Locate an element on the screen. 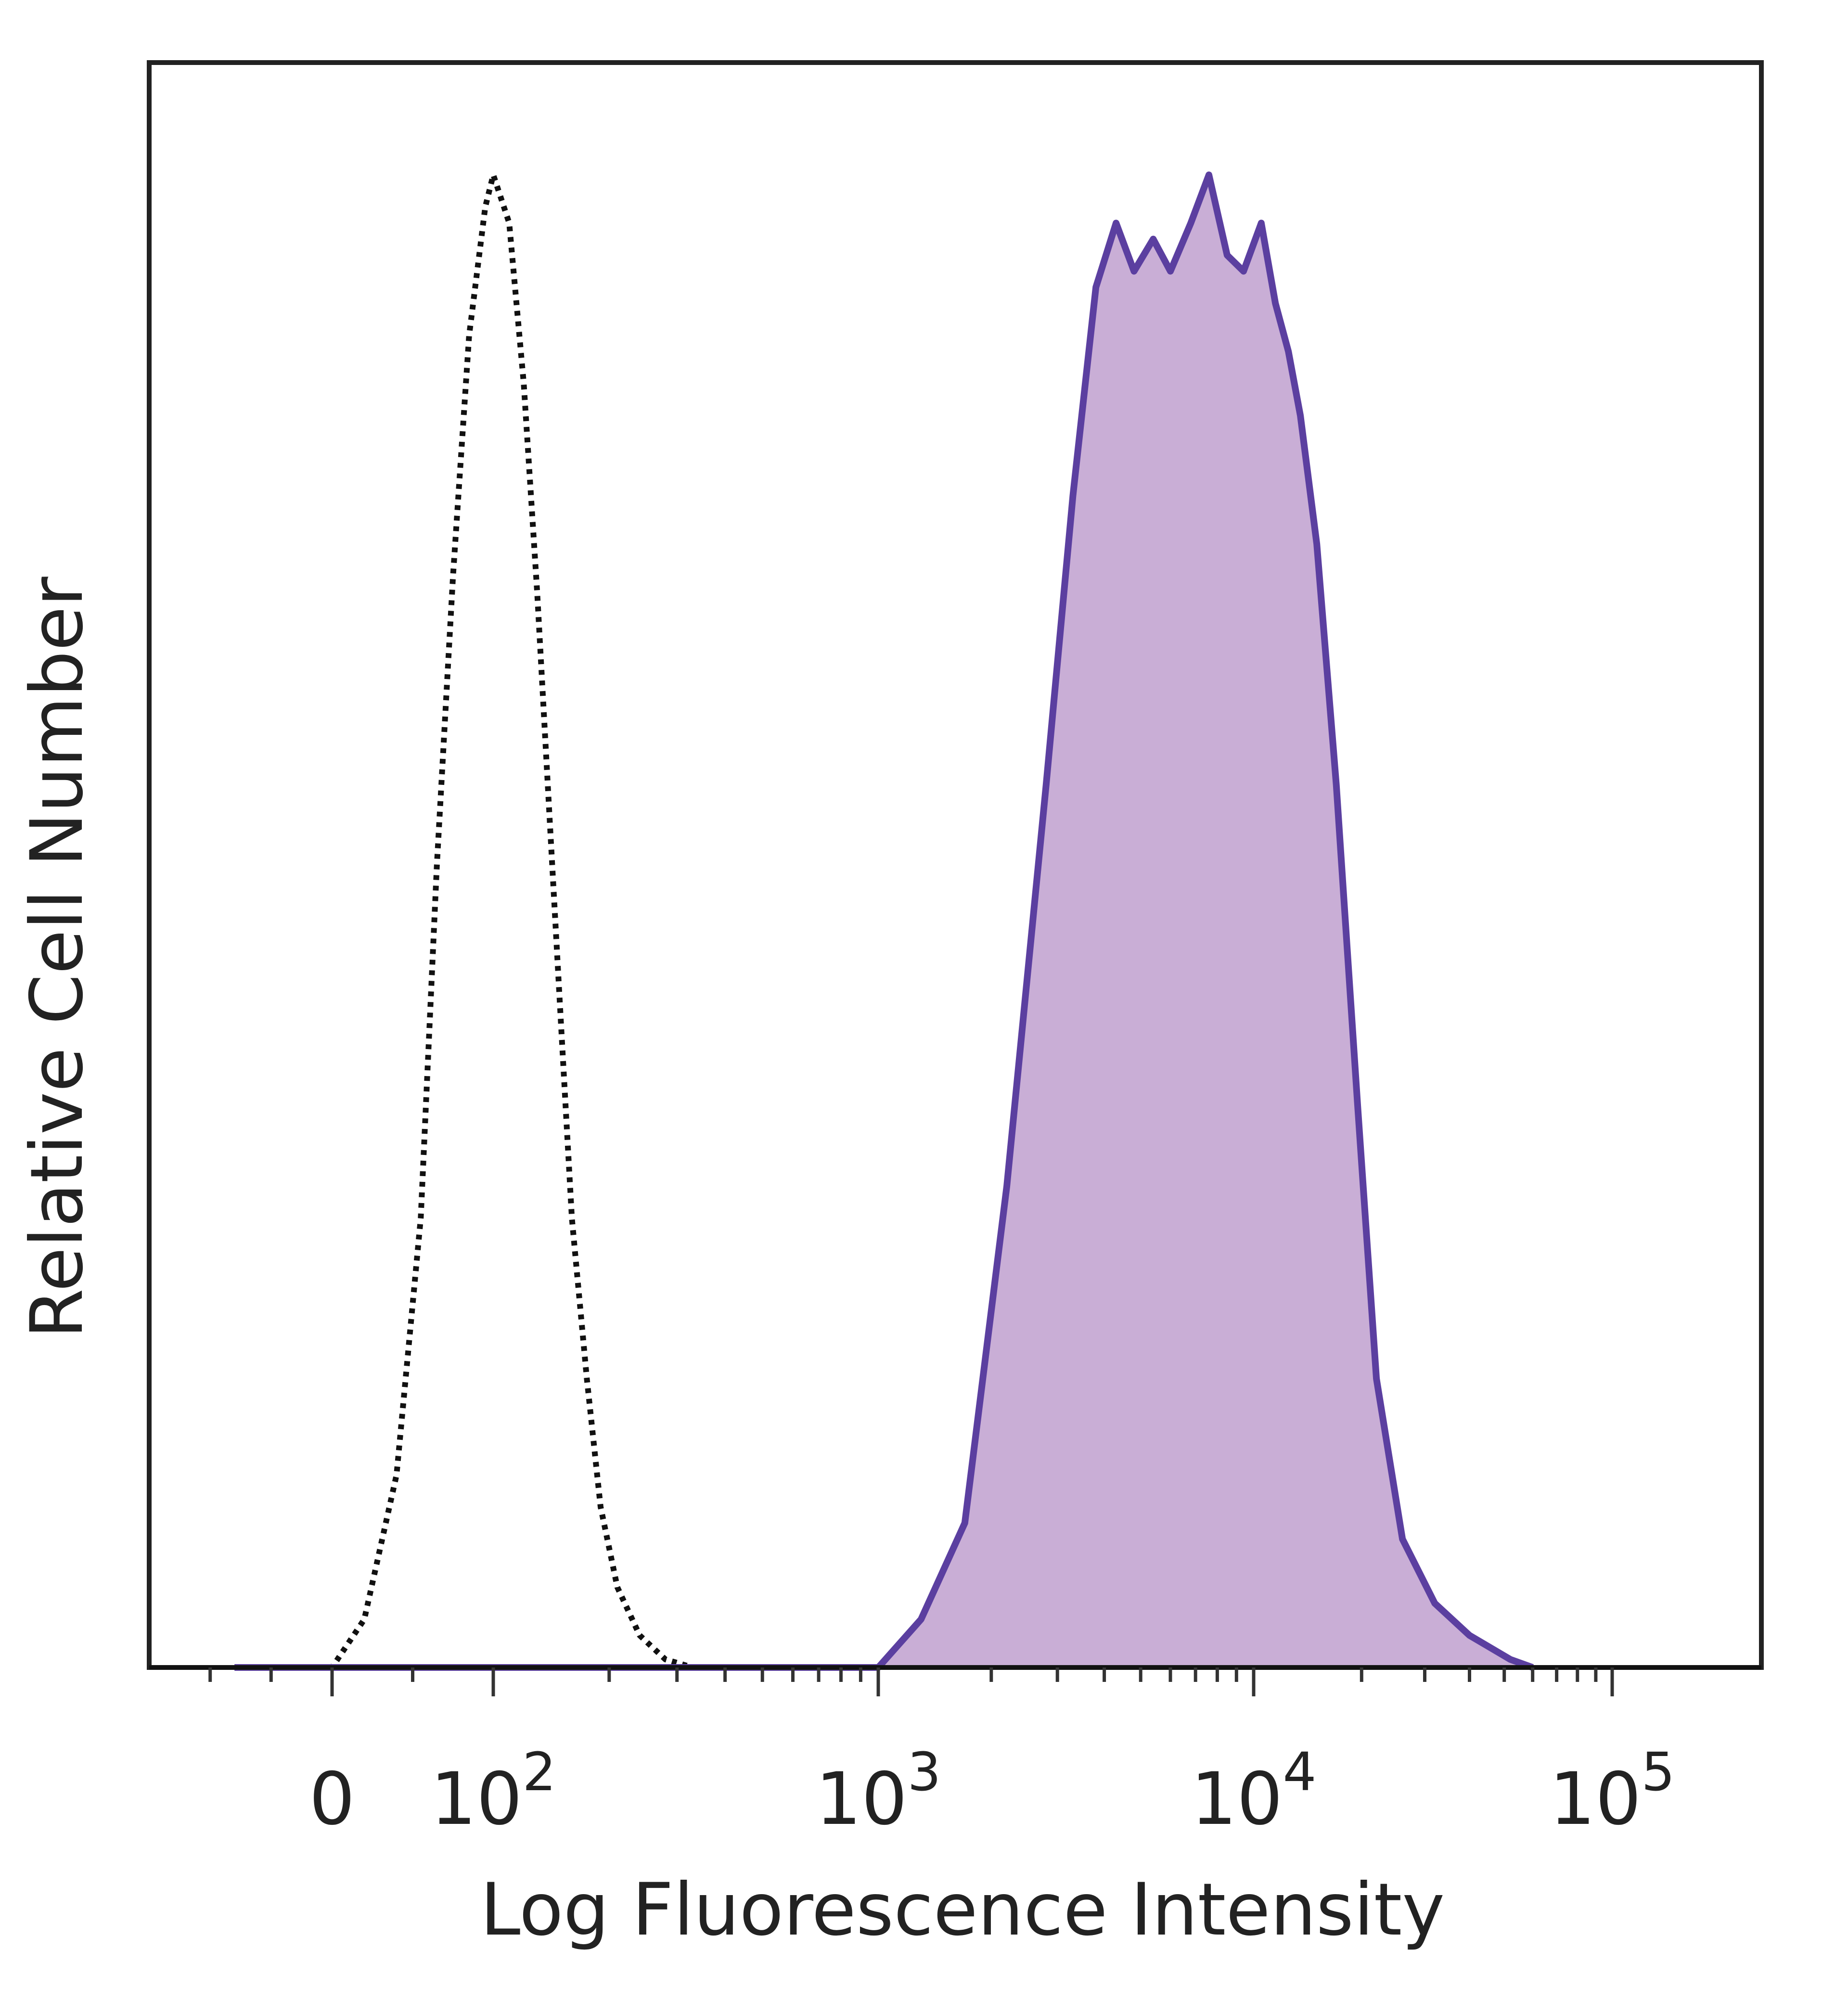 The height and width of the screenshot is (2000, 1848). x-tick-label-base: 0 is located at coordinates (332, 1799).